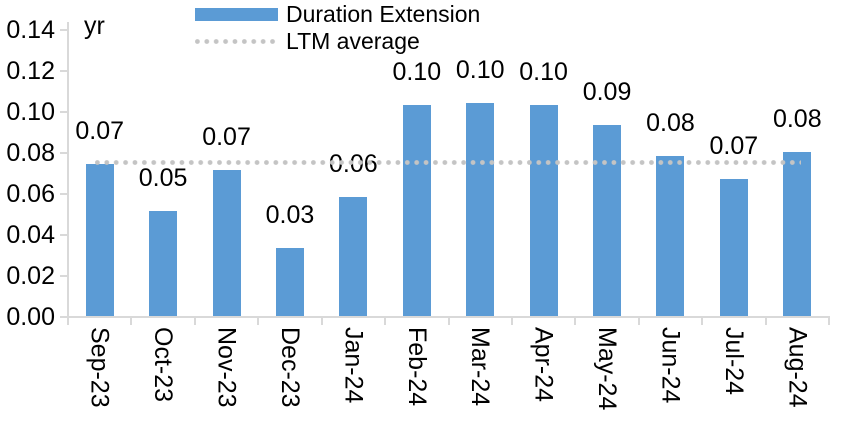  What do you see at coordinates (383, 14) in the screenshot?
I see `legend-label-duration-extension: Duration Extension` at bounding box center [383, 14].